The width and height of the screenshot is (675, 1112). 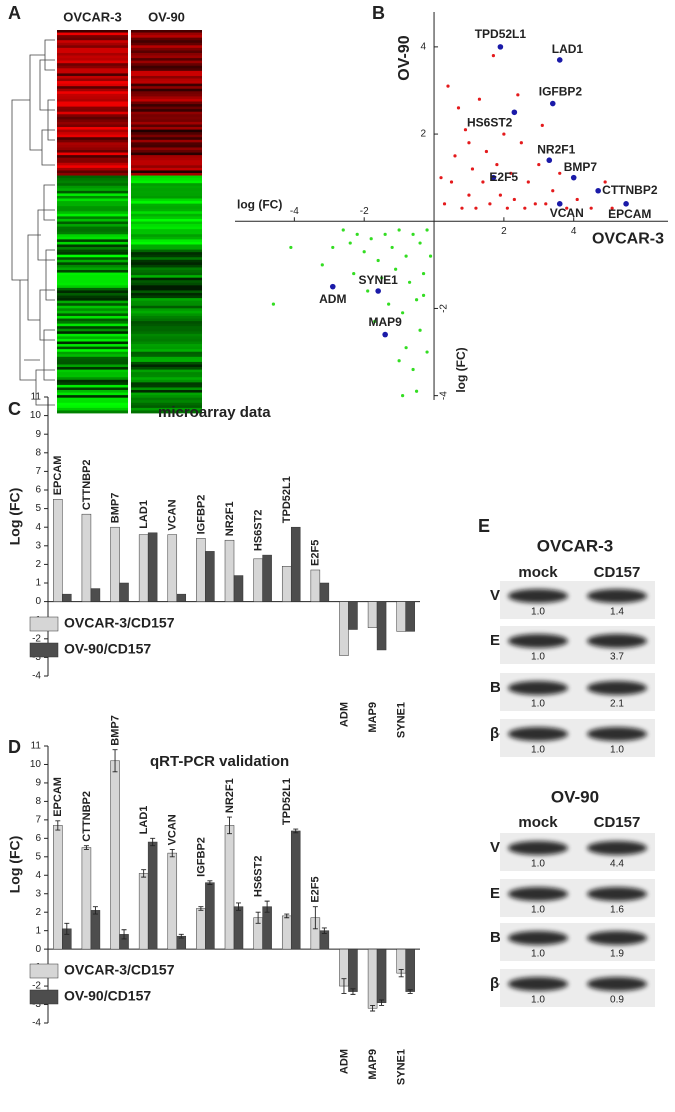 What do you see at coordinates (538, 864) in the screenshot?
I see `blot-quantification: 1.0` at bounding box center [538, 864].